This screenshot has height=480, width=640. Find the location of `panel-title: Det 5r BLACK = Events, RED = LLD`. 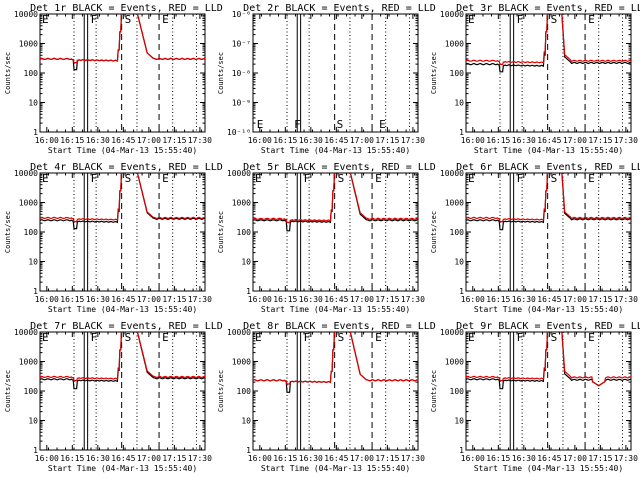

panel-title: Det 5r BLACK = Events, RED = LLD is located at coordinates (339, 167).